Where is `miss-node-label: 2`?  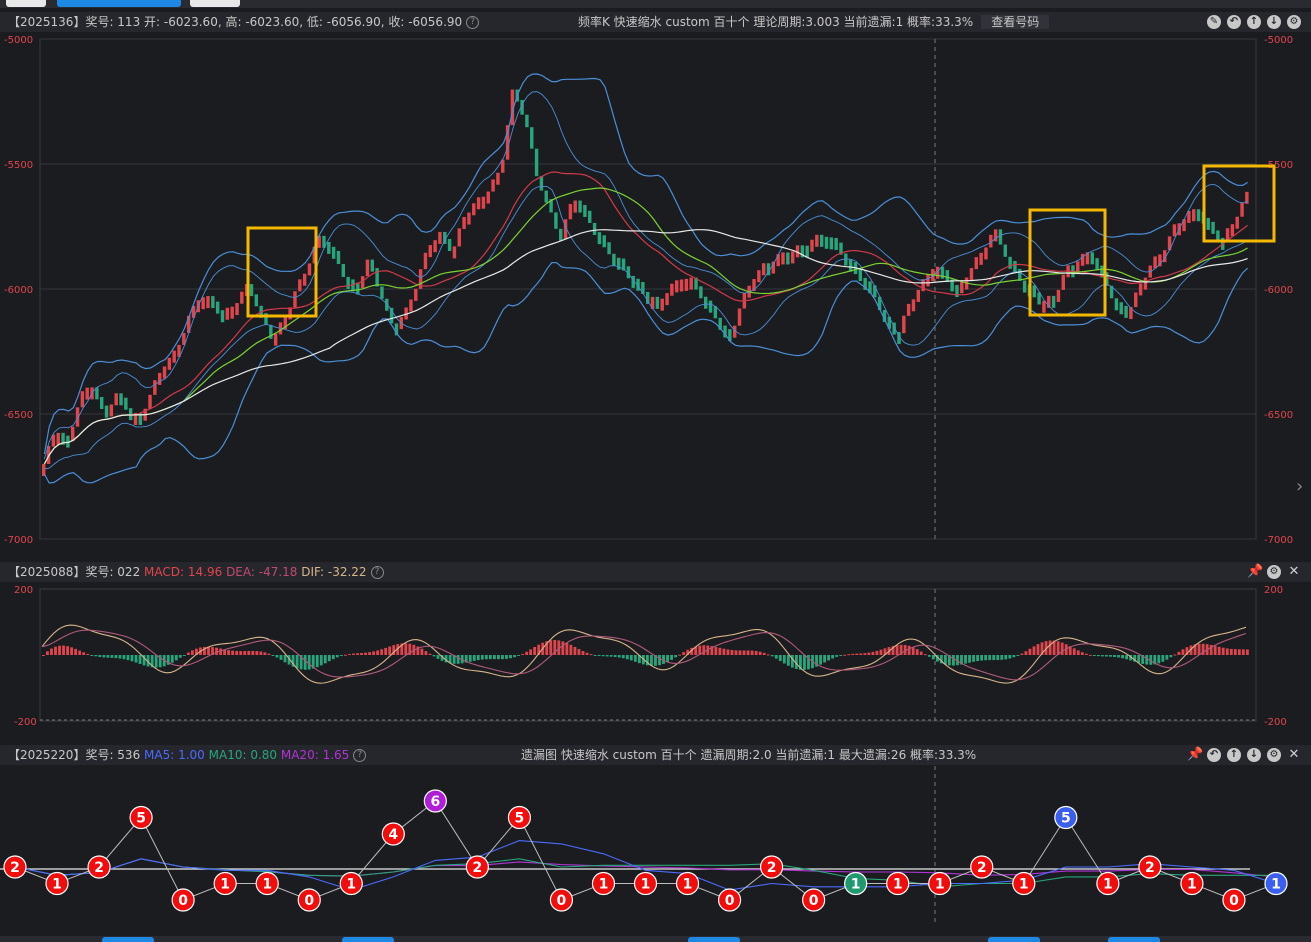
miss-node-label: 2 is located at coordinates (477, 868).